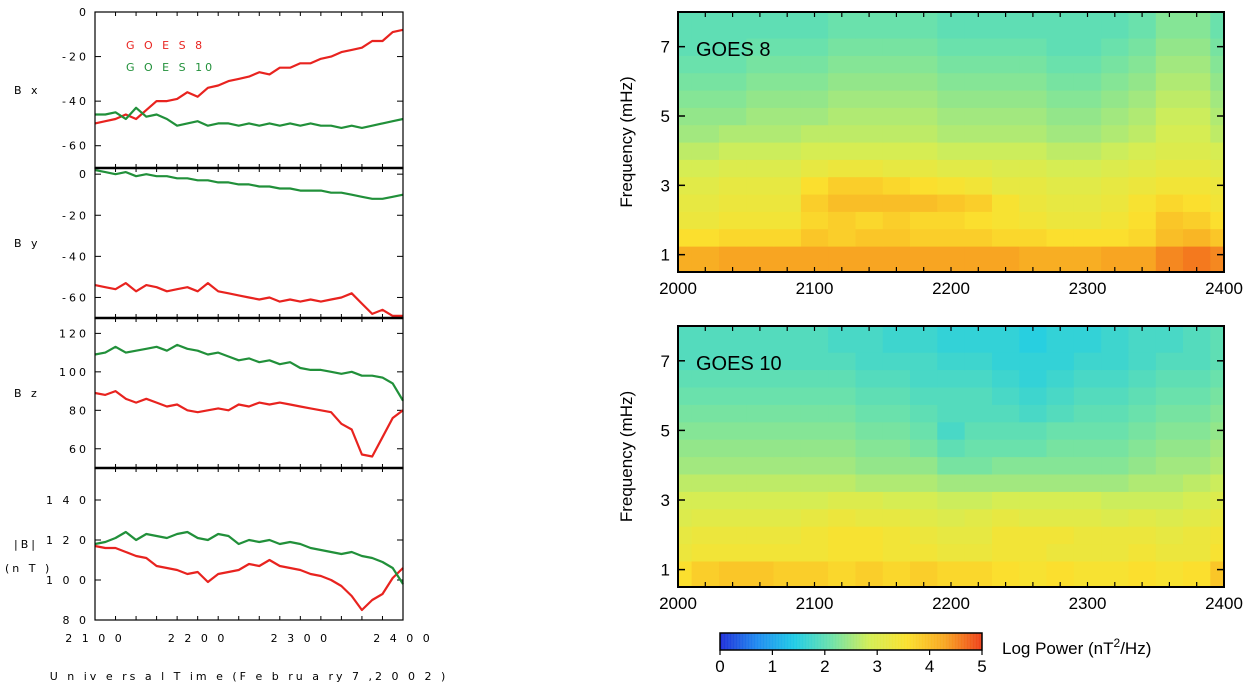  I want to click on legend-entry: G O E S 8, so click(165, 45).